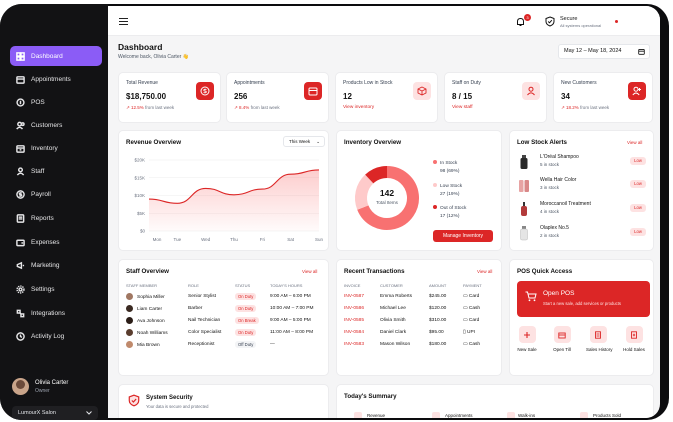 The width and height of the screenshot is (673, 422). Describe the element at coordinates (462, 107) in the screenshot. I see `view-staff-link: View staff` at that location.